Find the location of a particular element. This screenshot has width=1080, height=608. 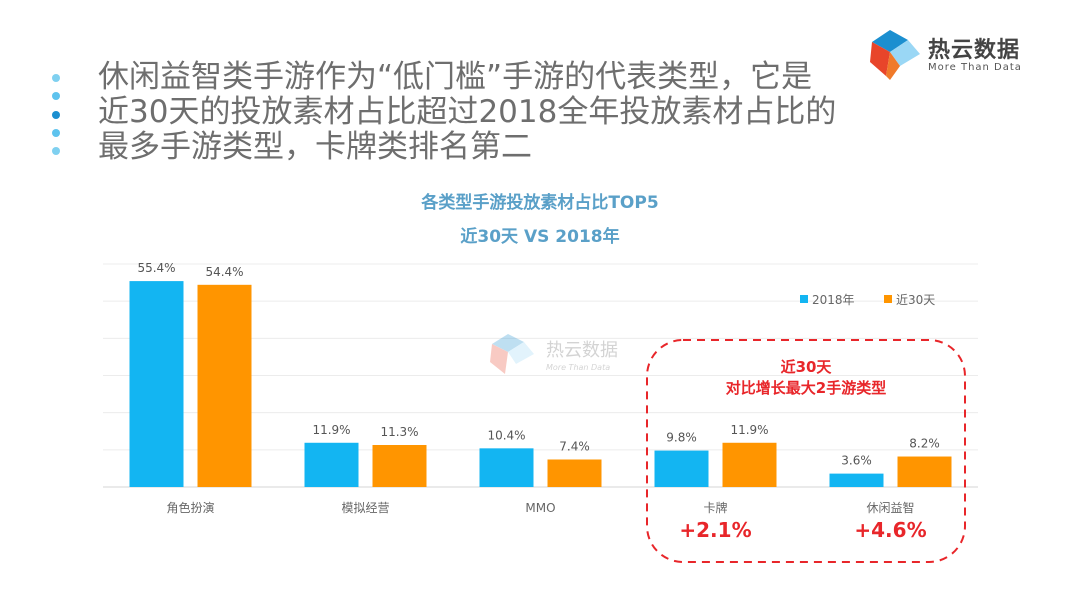

logo-icon is located at coordinates (895, 55).